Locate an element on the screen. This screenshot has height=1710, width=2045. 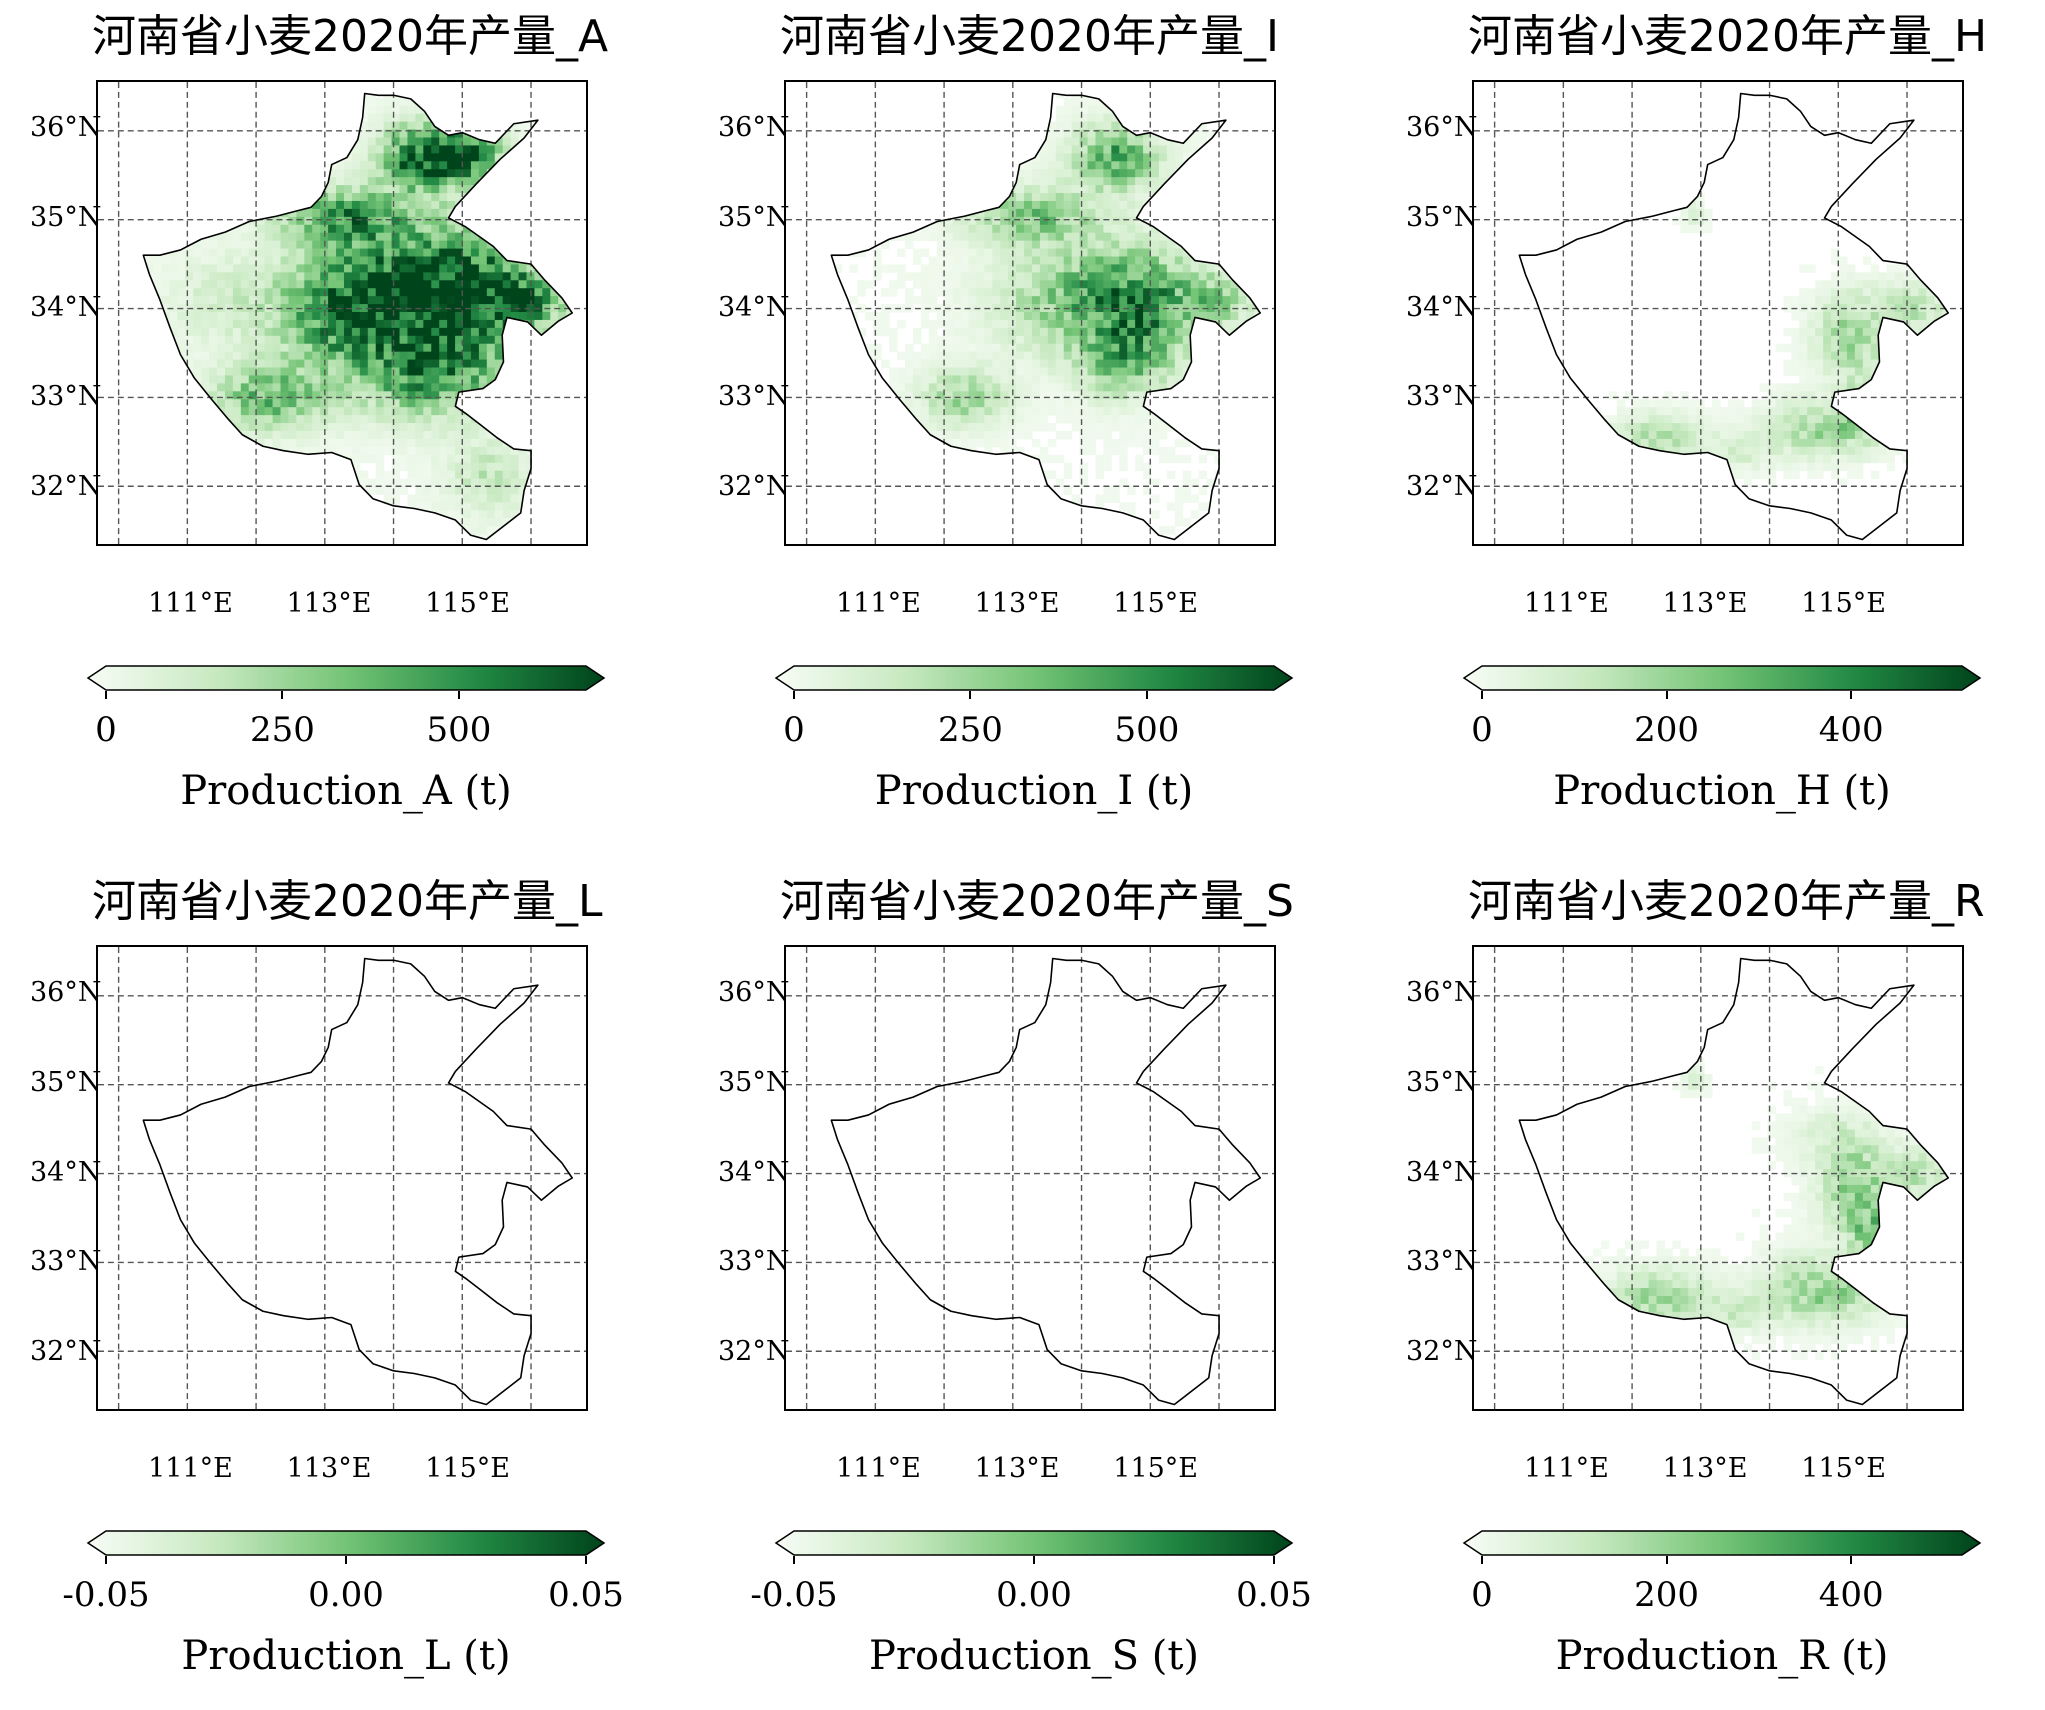
colorbar-tick-label: 400 is located at coordinates (1851, 1595).